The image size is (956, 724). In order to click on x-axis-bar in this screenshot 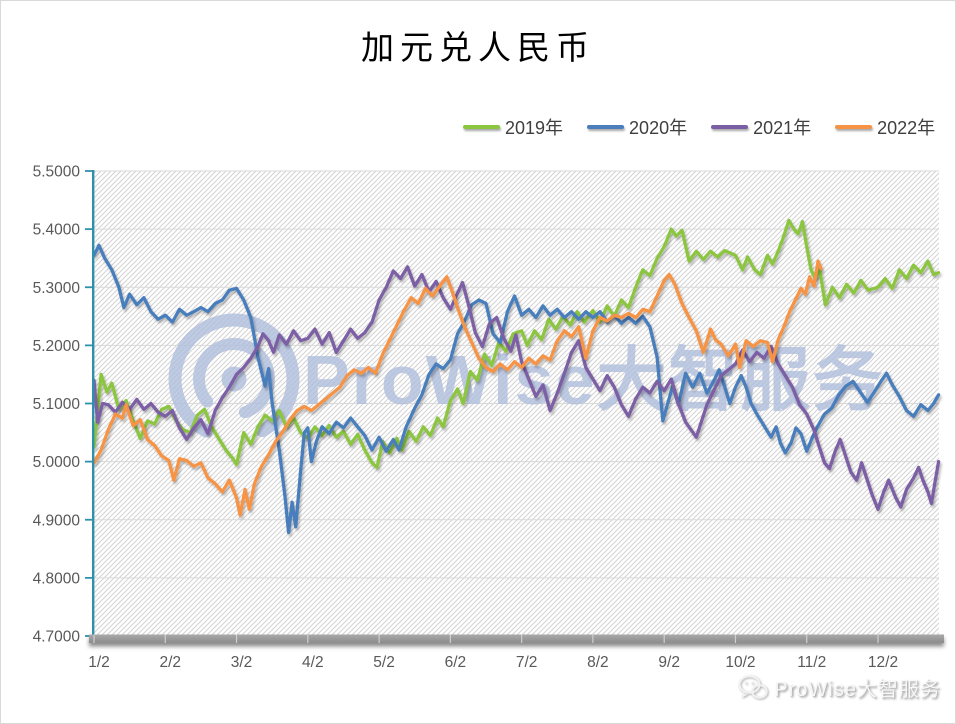, I will do `click(516, 638)`.